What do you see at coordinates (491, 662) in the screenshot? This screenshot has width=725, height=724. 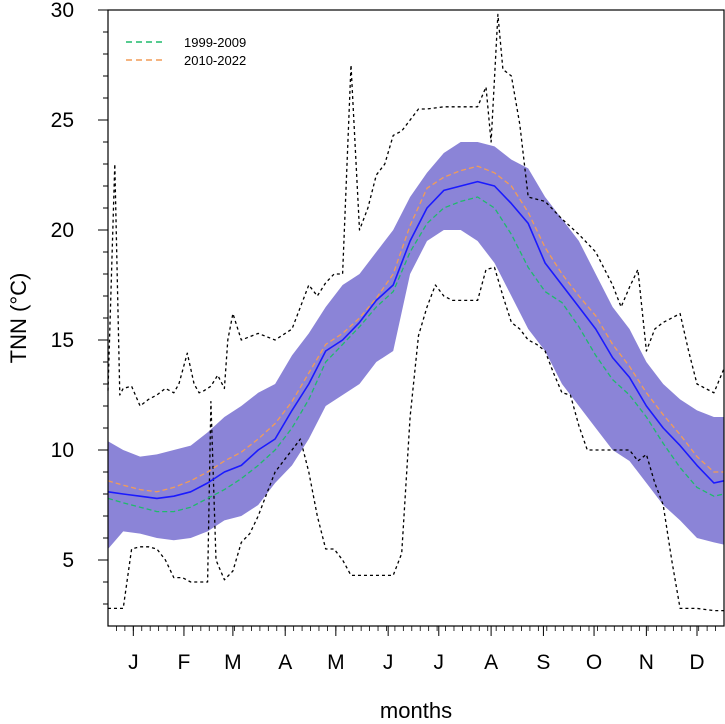 I see `x-tick-label-7: A` at bounding box center [491, 662].